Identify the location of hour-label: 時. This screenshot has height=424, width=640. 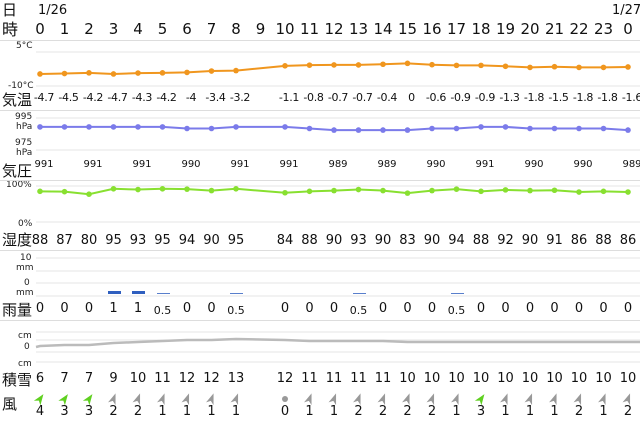
(10, 29).